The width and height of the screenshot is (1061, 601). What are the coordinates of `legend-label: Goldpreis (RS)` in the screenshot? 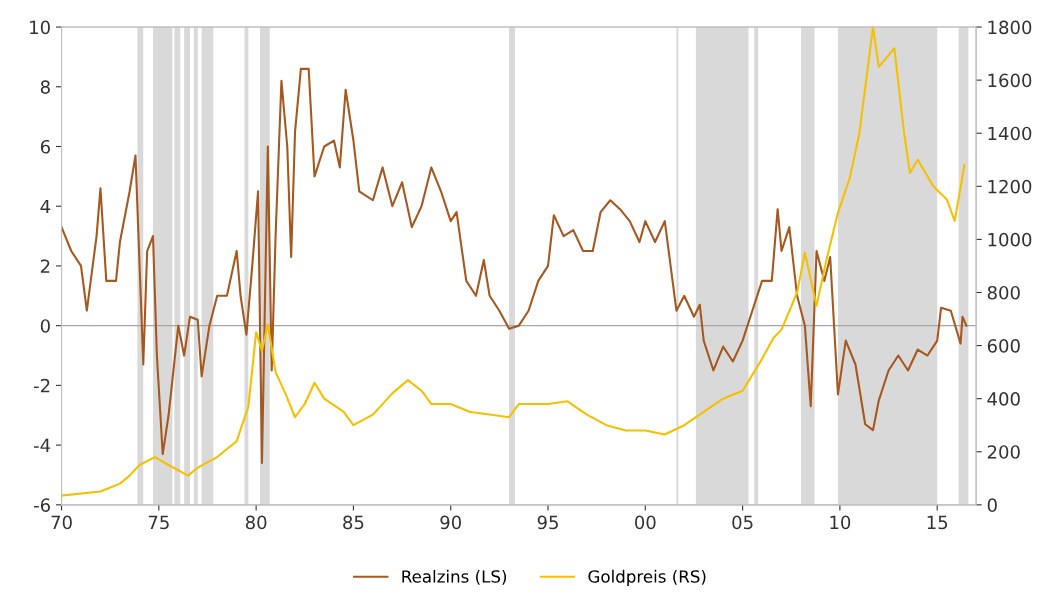 It's located at (647, 577).